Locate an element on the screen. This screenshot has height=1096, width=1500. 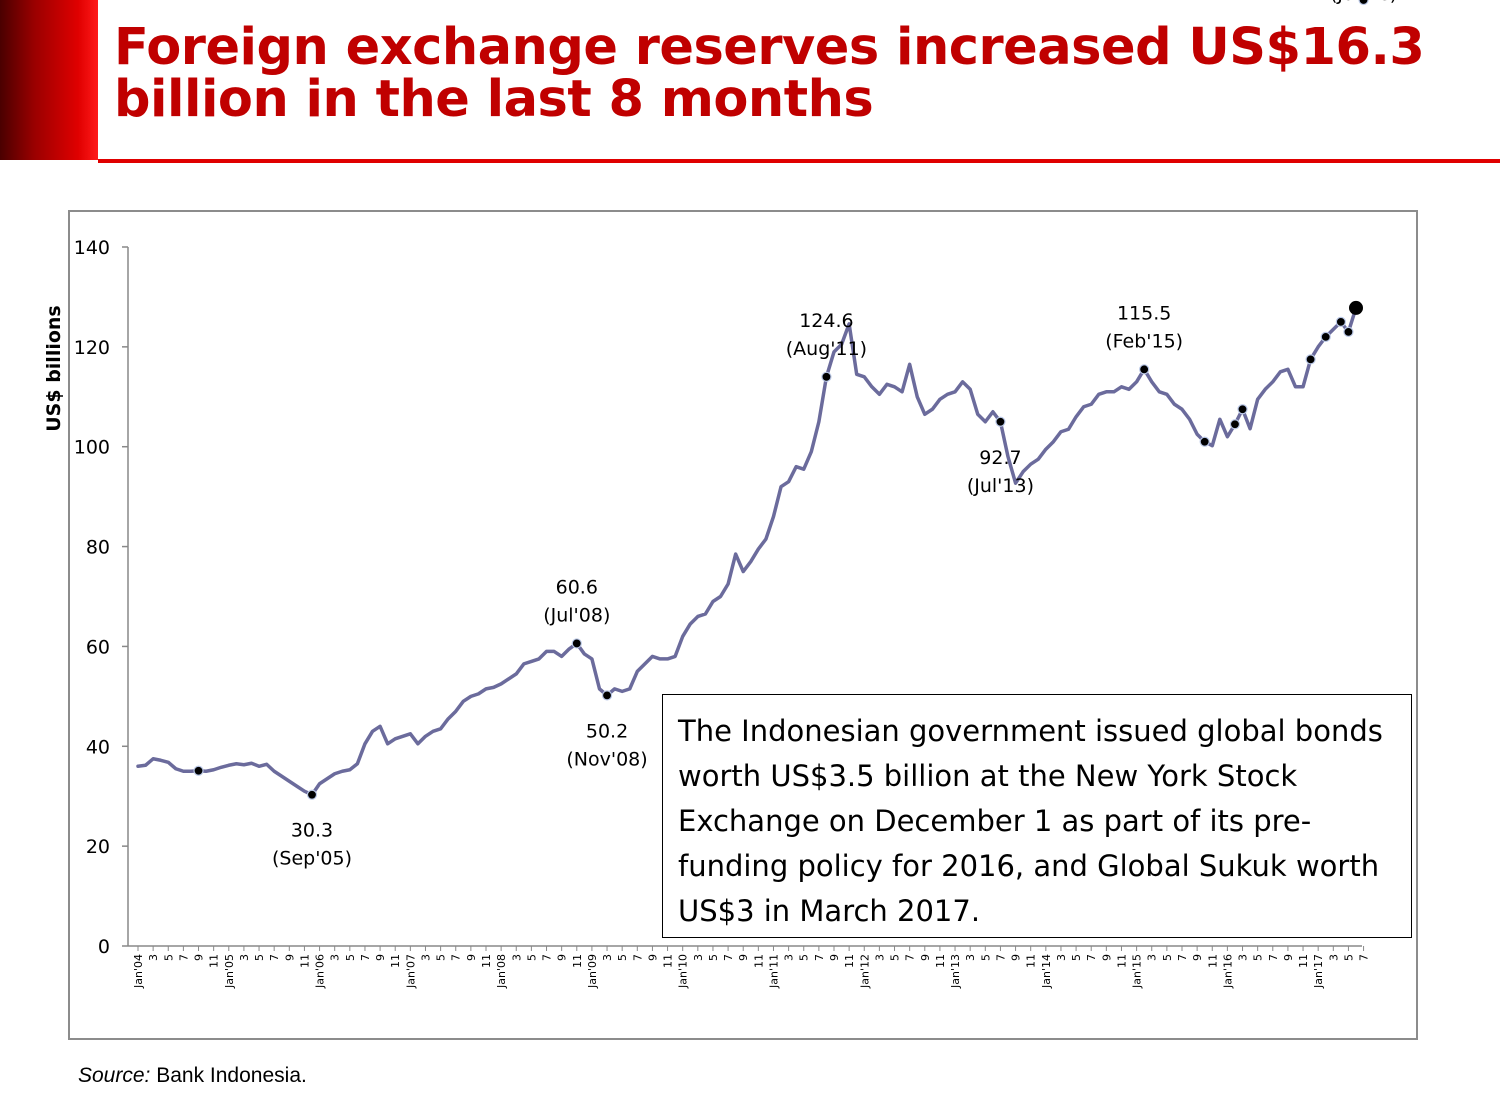
x-tick-label: Jan'12 is located at coordinates (864, 971).